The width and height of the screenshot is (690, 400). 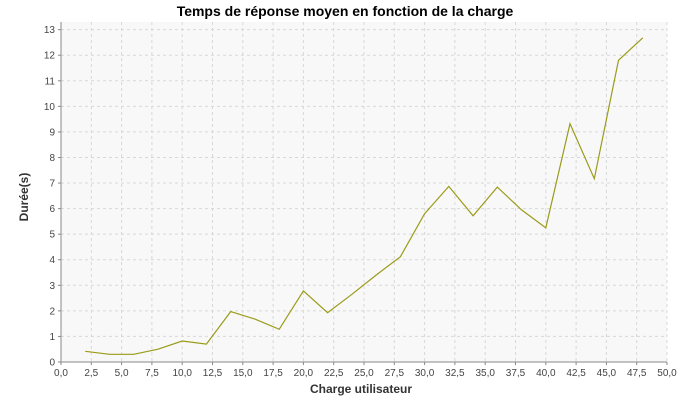 What do you see at coordinates (455, 373) in the screenshot?
I see `x-tick-label: 32,5` at bounding box center [455, 373].